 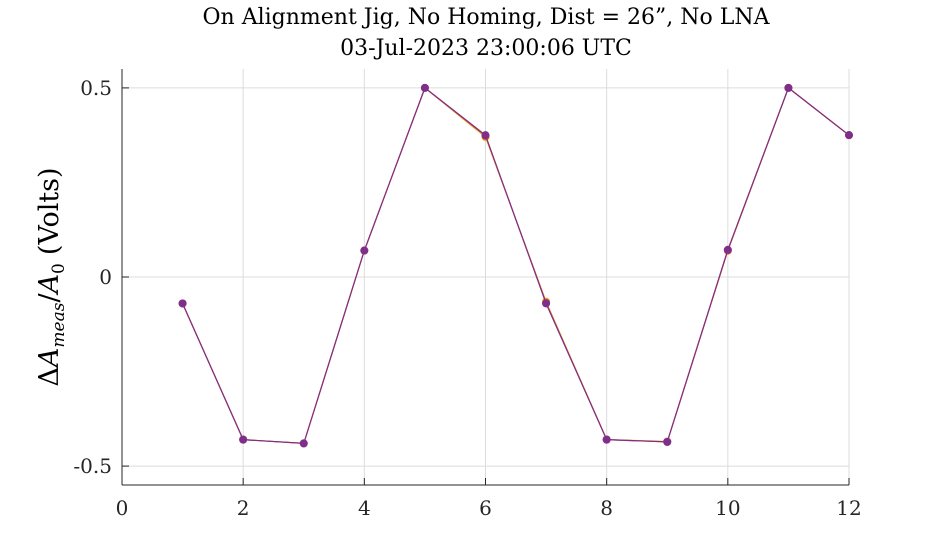 I want to click on y-tick-label: 0, so click(x=105, y=277).